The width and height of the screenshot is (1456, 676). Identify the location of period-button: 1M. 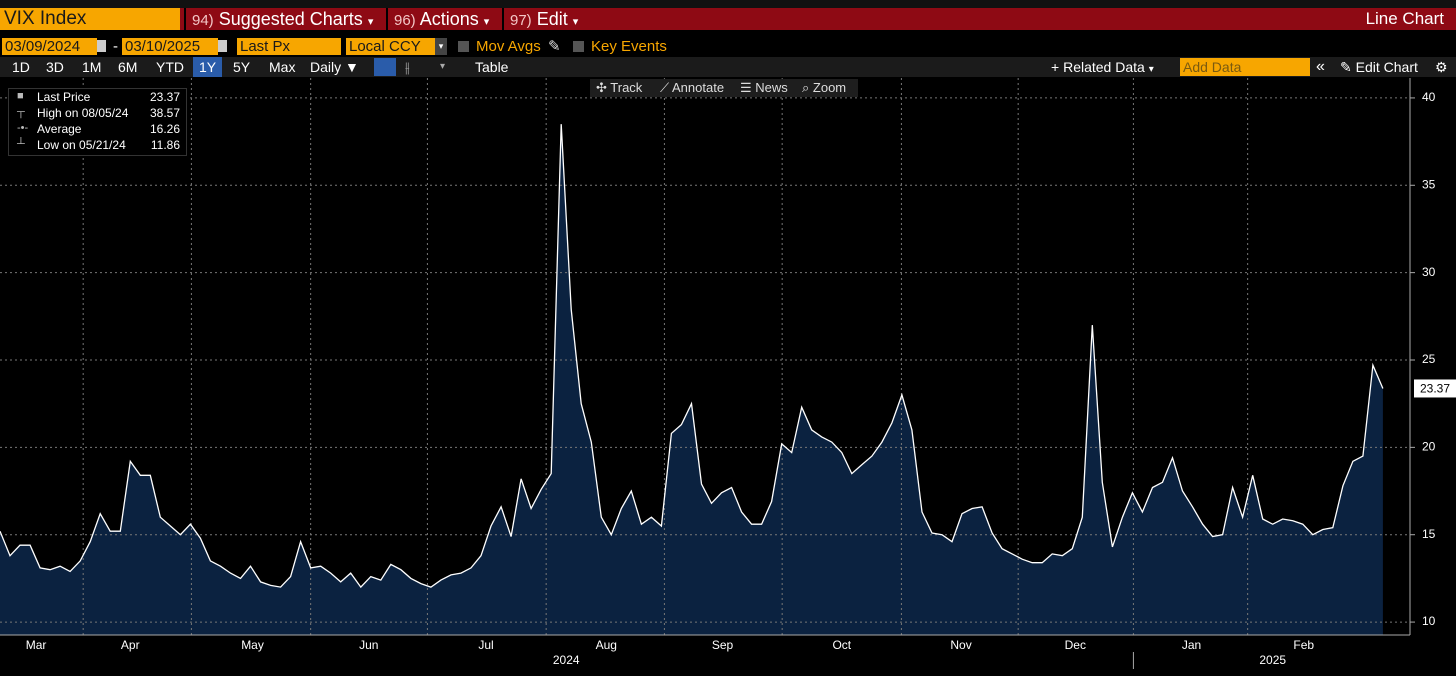
(92, 67).